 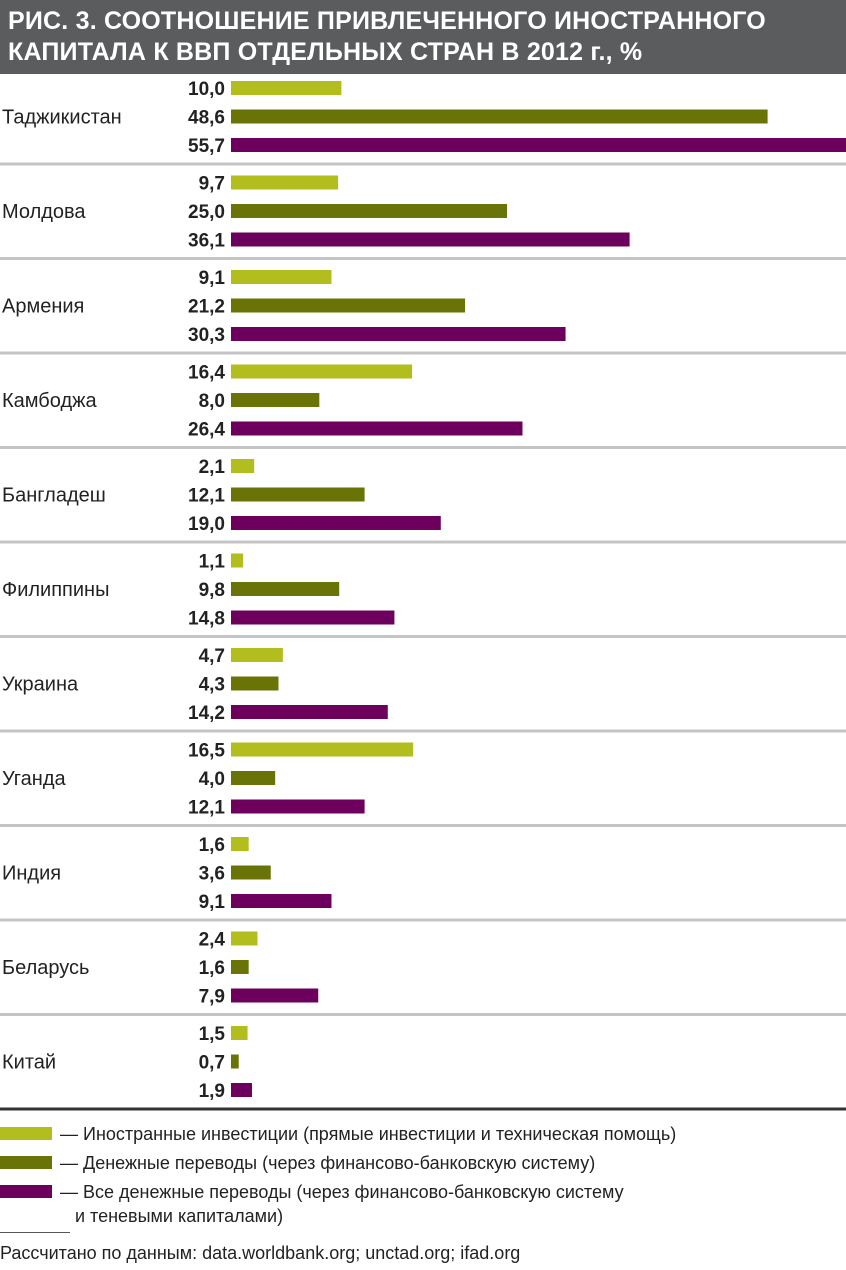 What do you see at coordinates (206, 307) in the screenshot?
I see `data-label: 21,2` at bounding box center [206, 307].